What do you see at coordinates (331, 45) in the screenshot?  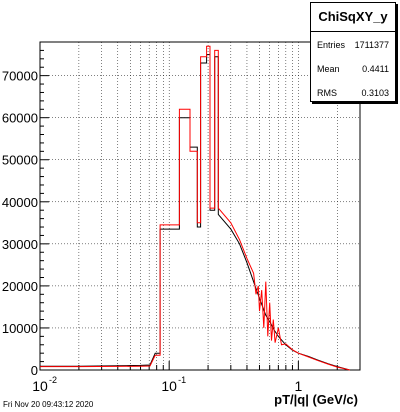 I see `stats-key: Entries` at bounding box center [331, 45].